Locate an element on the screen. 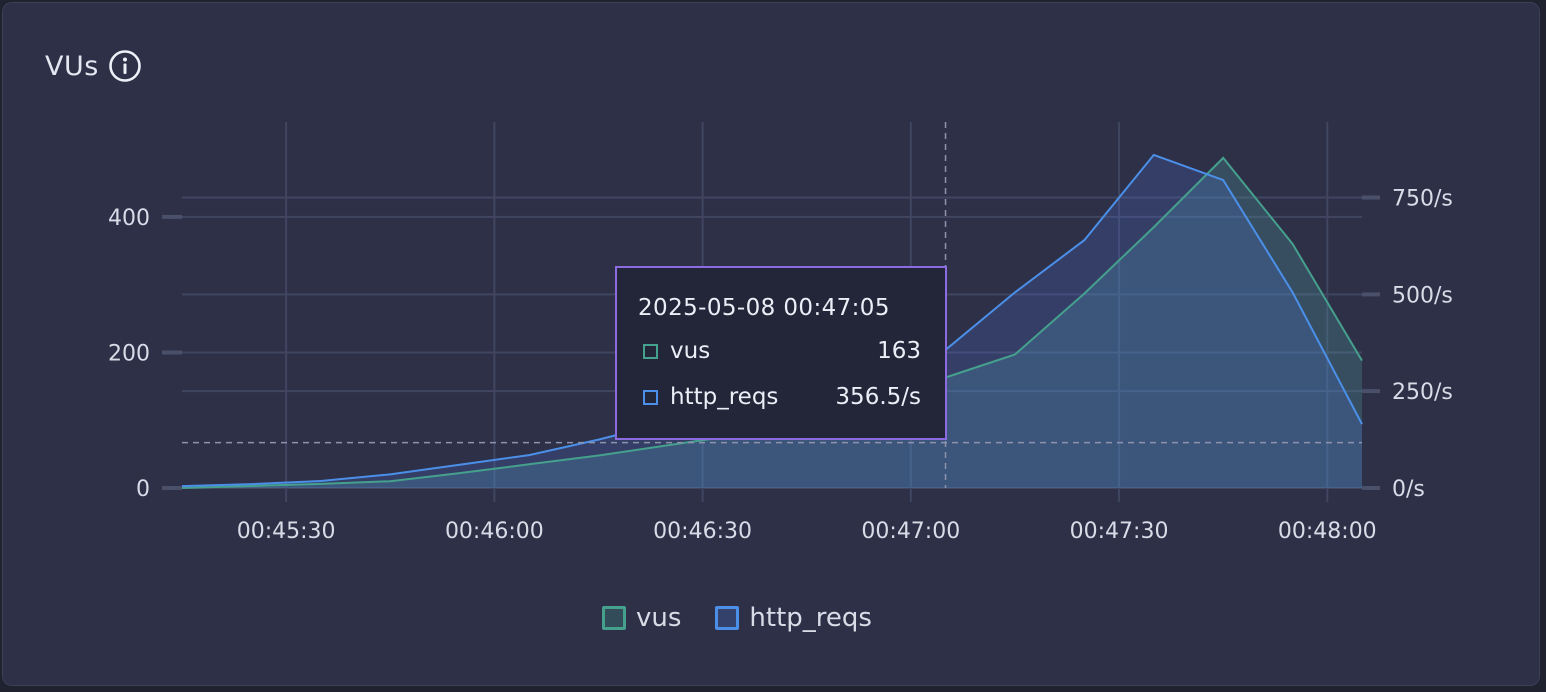 Image resolution: width=1546 pixels, height=692 pixels. tooltip-series-name: vus is located at coordinates (690, 351).